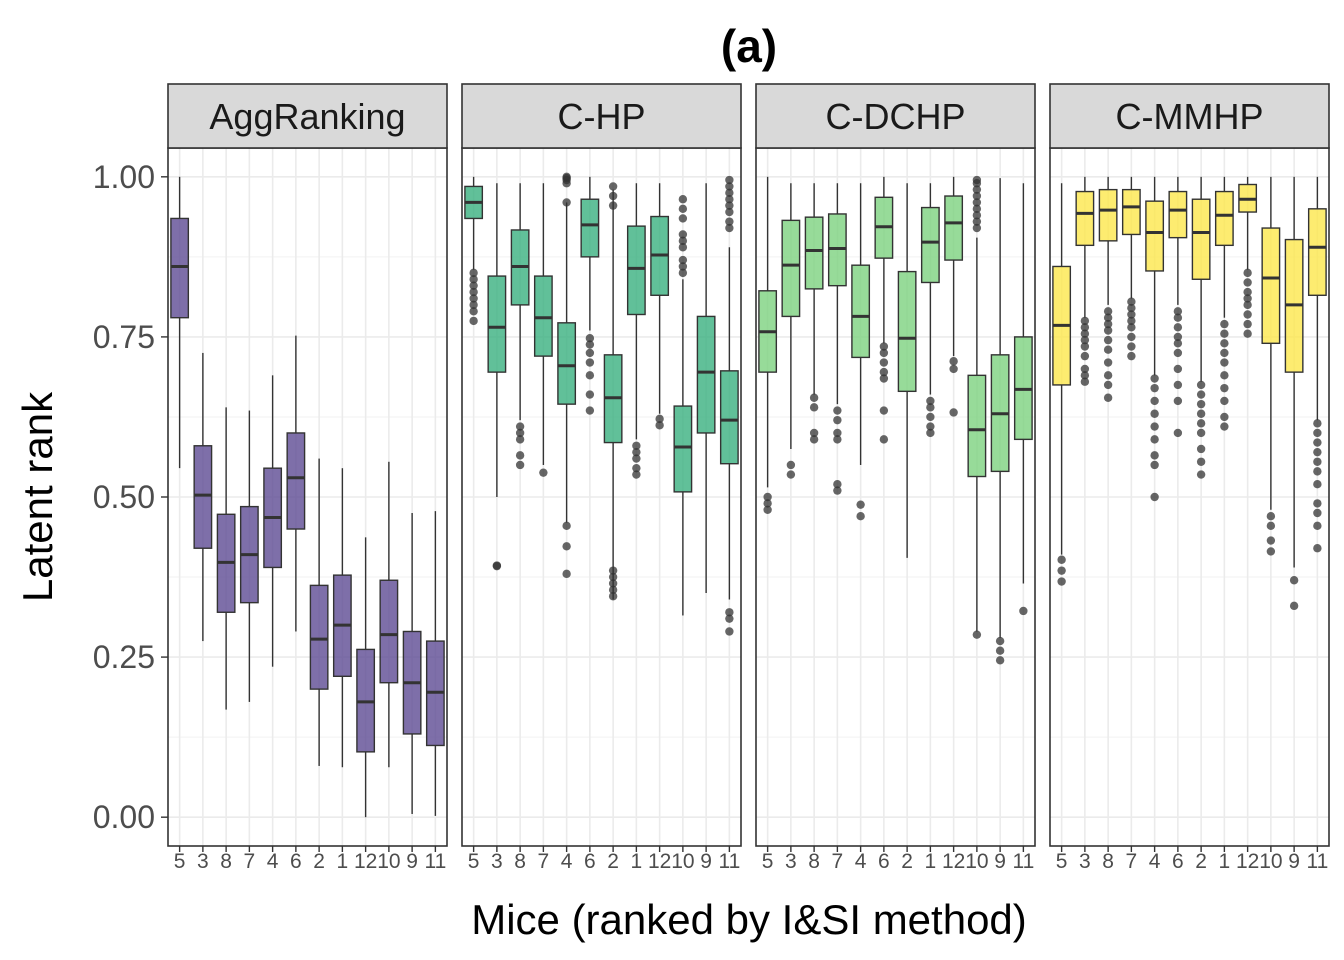  Describe the element at coordinates (124, 817) in the screenshot. I see `y-tick-label: 0.00` at that location.